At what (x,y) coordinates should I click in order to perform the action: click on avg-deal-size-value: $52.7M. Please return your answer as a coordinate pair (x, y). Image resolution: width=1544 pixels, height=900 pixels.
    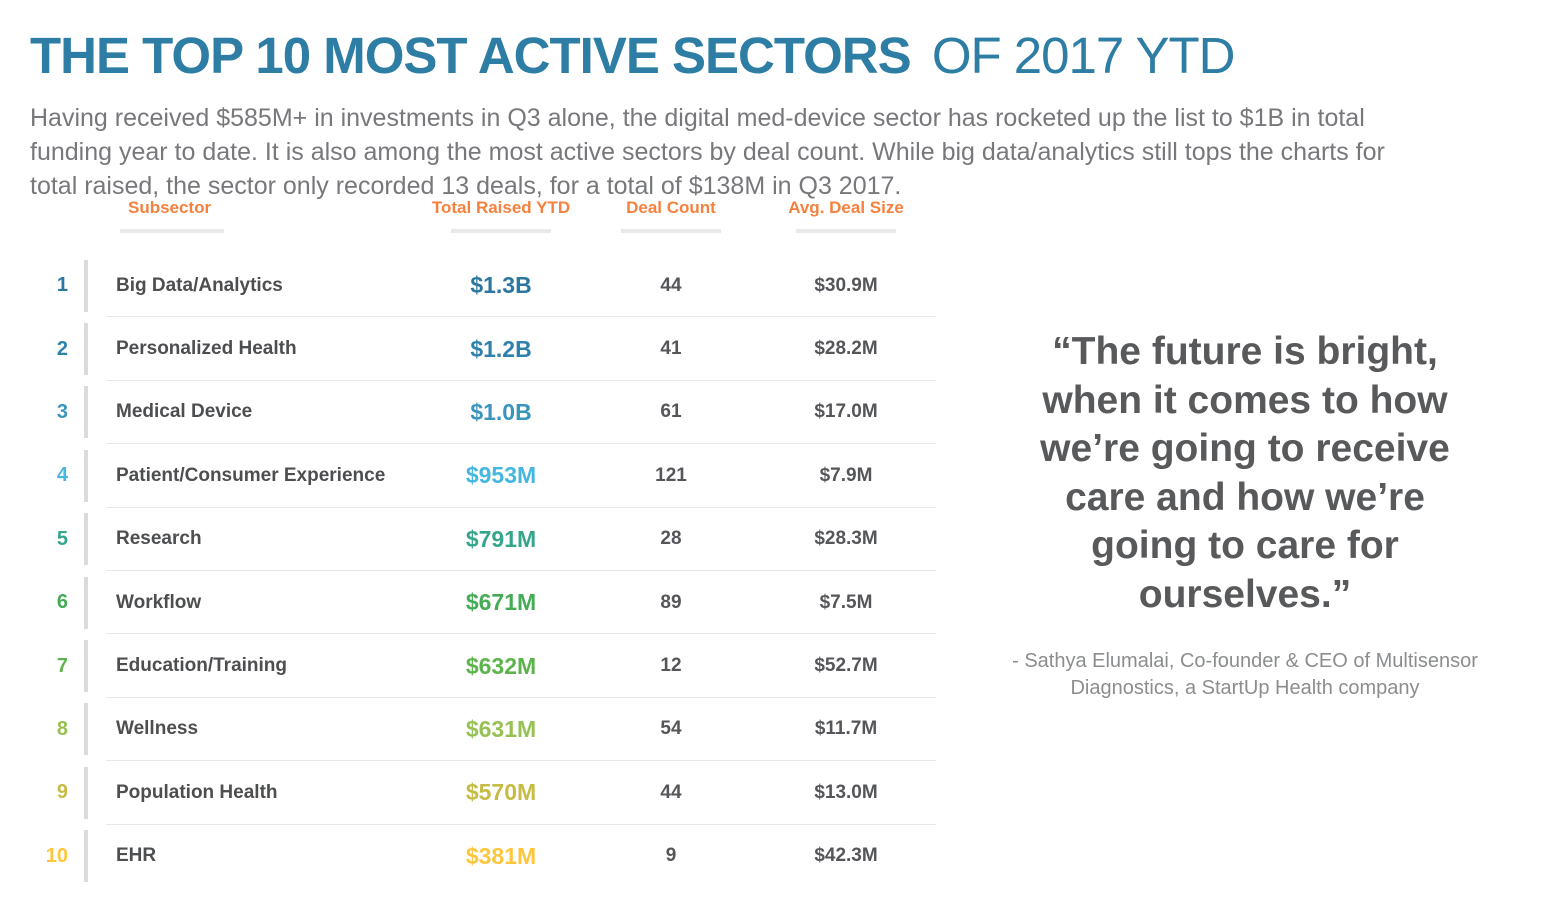
    Looking at the image, I should click on (846, 666).